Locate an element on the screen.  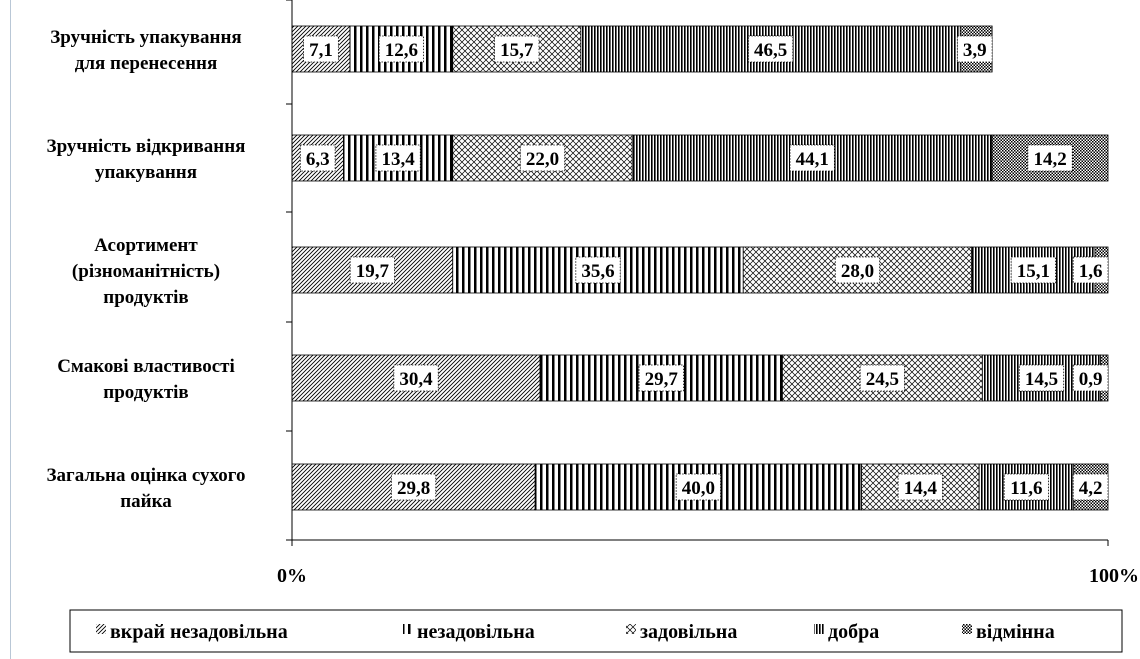
value-label: 22,0 is located at coordinates (542, 159).